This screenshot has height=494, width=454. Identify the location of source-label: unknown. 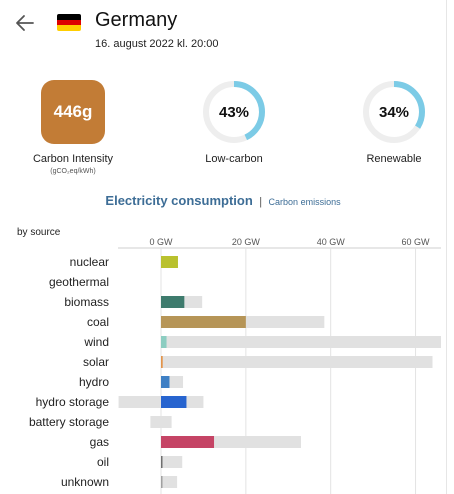
(85, 482).